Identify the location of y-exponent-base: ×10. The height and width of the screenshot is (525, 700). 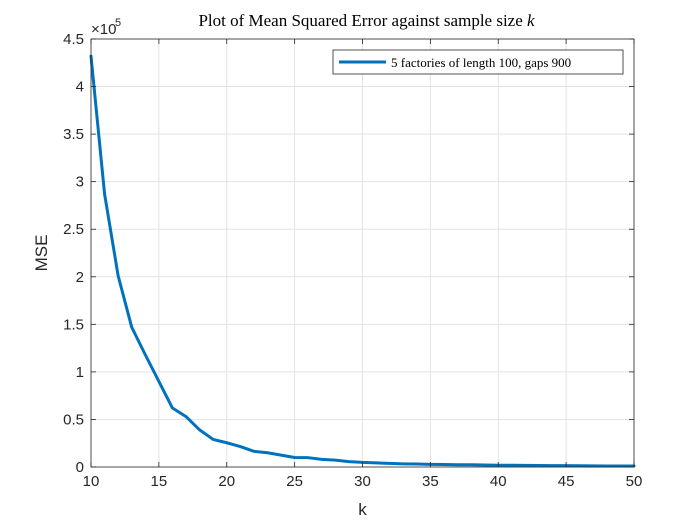
(103, 29).